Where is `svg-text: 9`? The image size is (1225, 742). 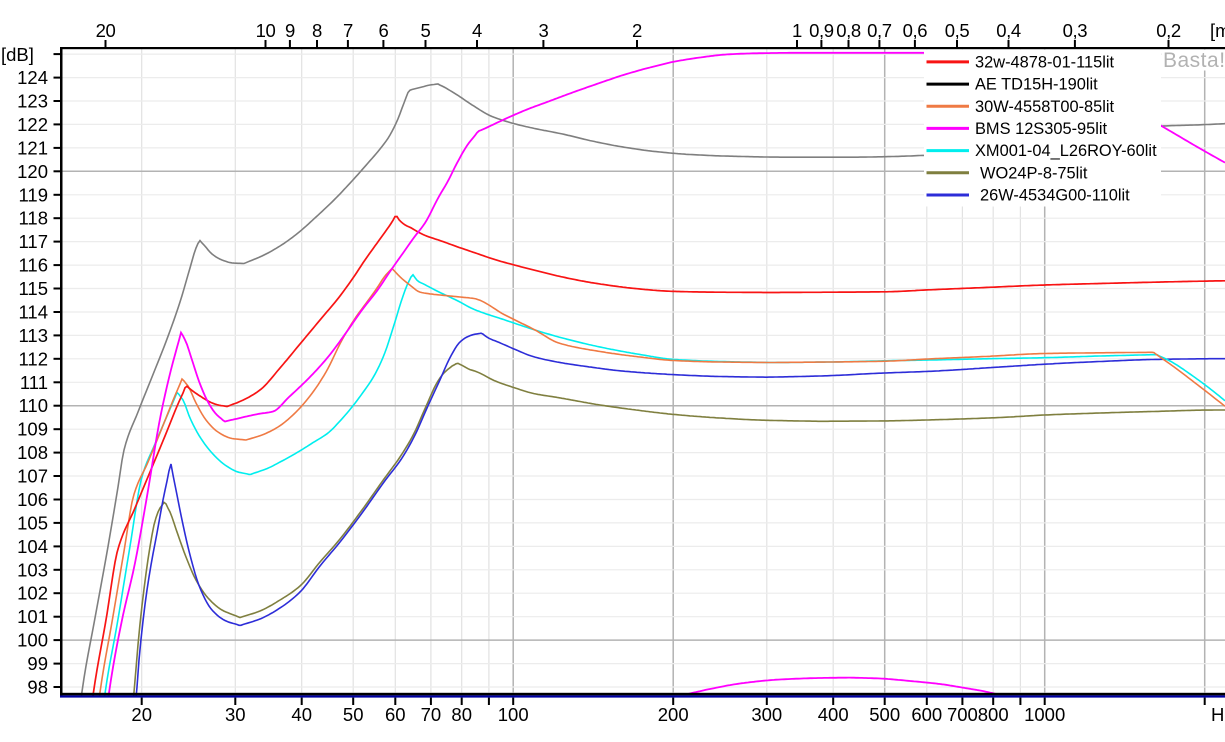
svg-text: 9 is located at coordinates (290, 30).